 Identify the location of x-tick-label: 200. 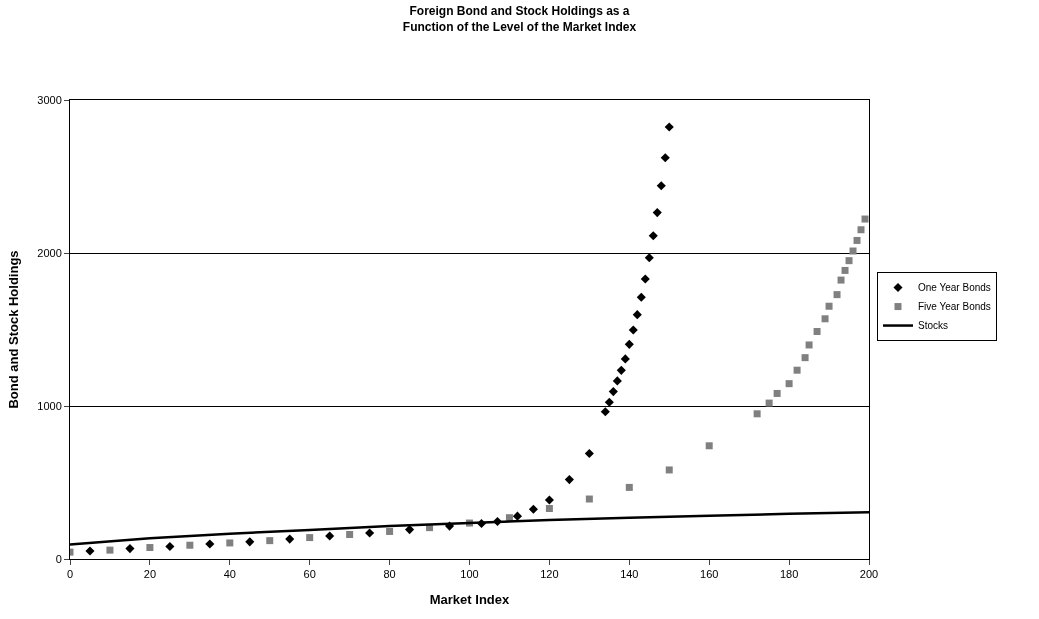
(869, 574).